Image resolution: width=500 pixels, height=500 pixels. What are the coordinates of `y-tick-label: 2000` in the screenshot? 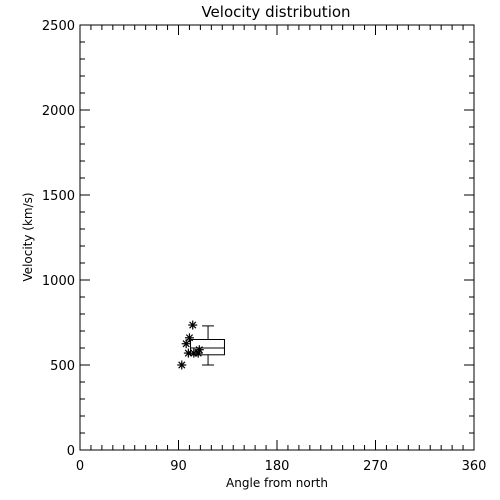 It's located at (58, 111).